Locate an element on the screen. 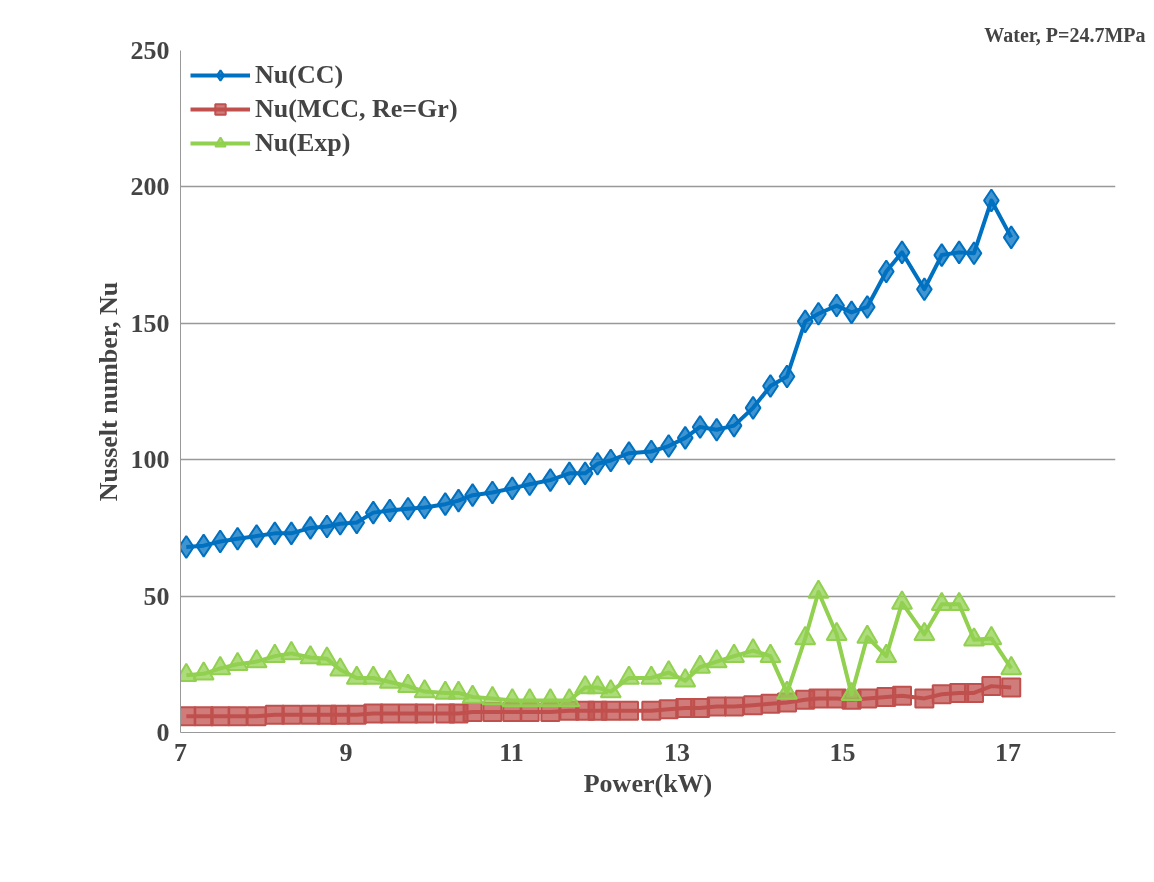  x-axis-title: Power(kW) is located at coordinates (648, 783).